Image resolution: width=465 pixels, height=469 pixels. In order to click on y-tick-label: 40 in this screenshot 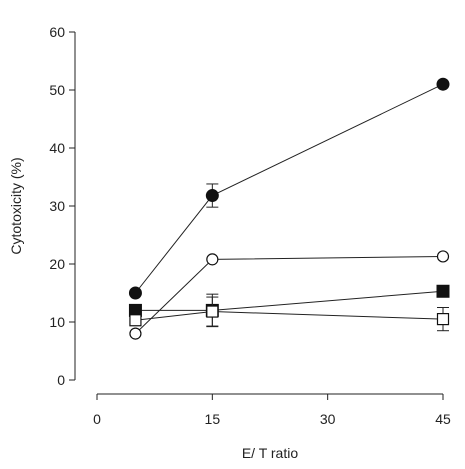, I will do `click(57, 148)`.